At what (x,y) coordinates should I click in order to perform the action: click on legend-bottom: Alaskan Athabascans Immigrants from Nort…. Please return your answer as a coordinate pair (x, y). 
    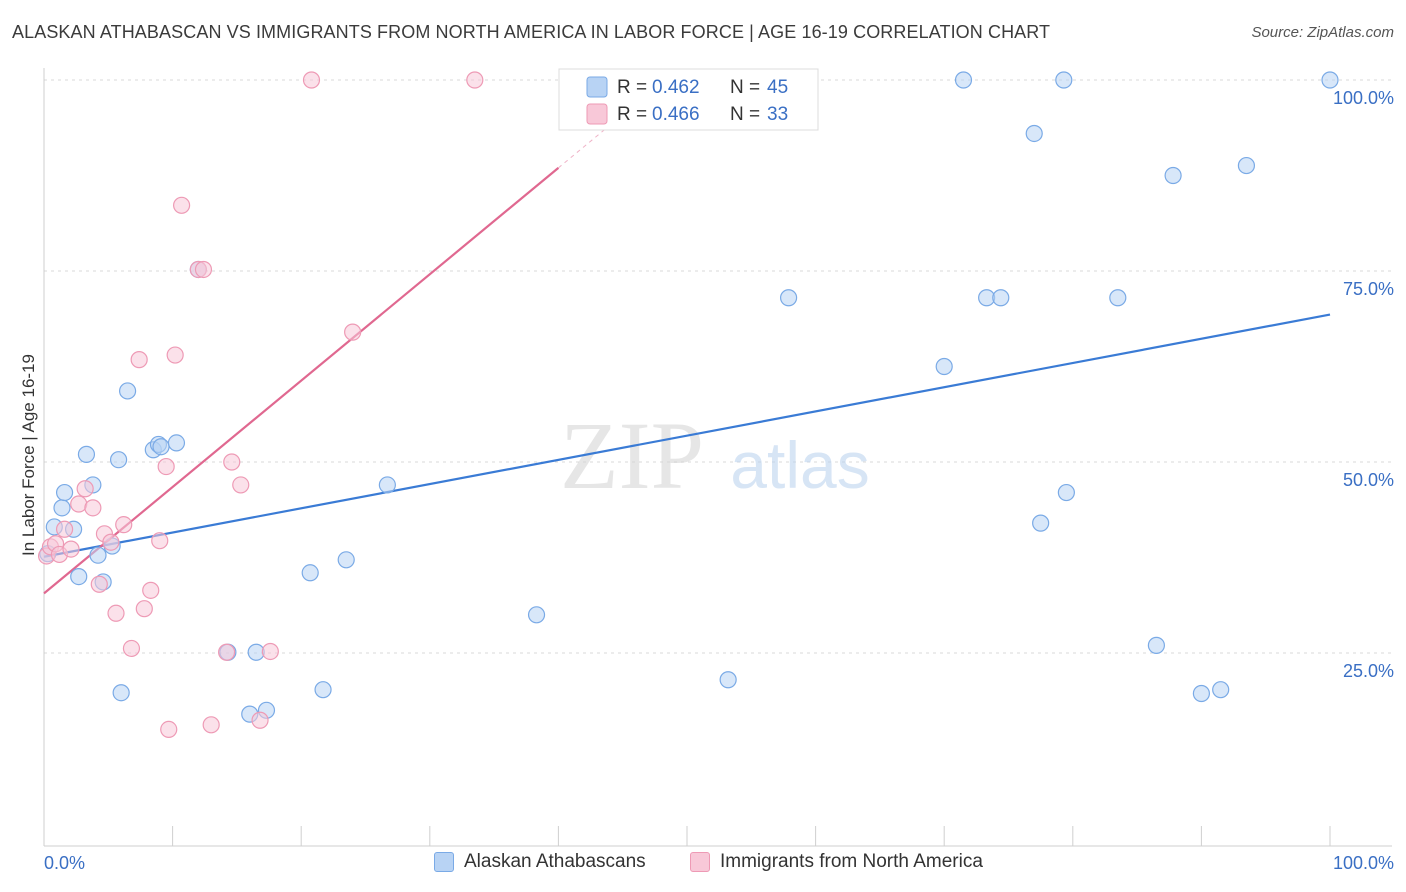
    Looking at the image, I should click on (703, 865).